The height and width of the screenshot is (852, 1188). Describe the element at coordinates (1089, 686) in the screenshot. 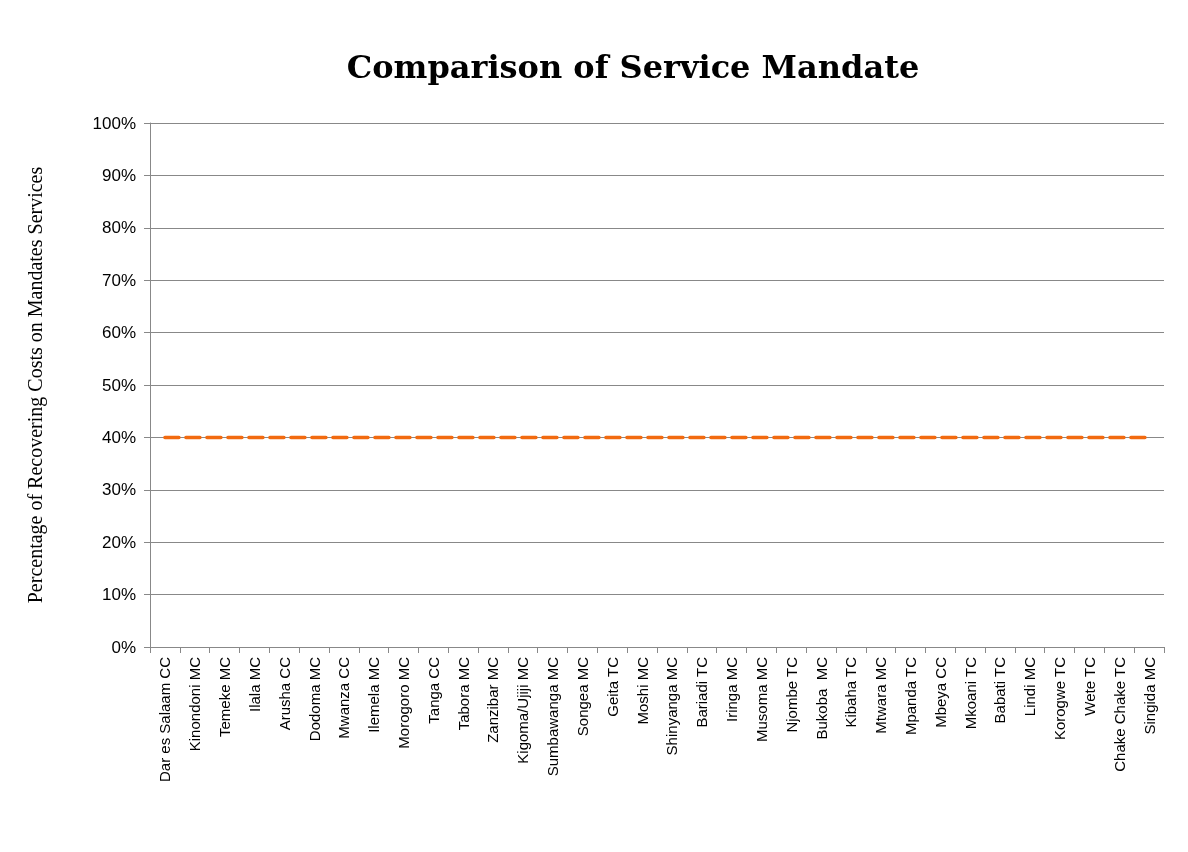

I see `x-tick-label: Wete TC` at that location.